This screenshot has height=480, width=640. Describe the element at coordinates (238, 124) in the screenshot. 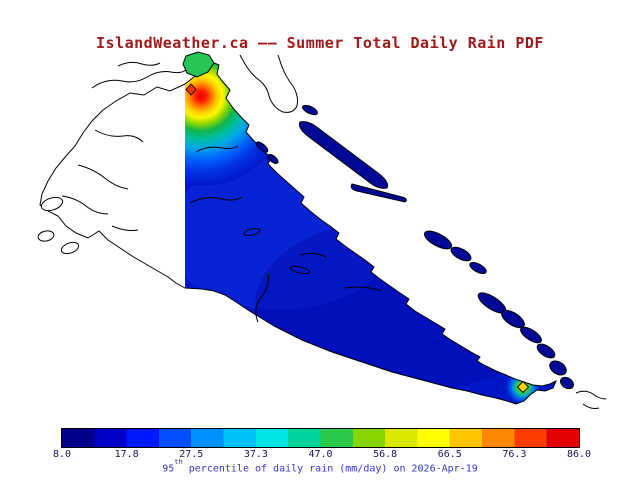

I see `rain-hotspot-north` at that location.